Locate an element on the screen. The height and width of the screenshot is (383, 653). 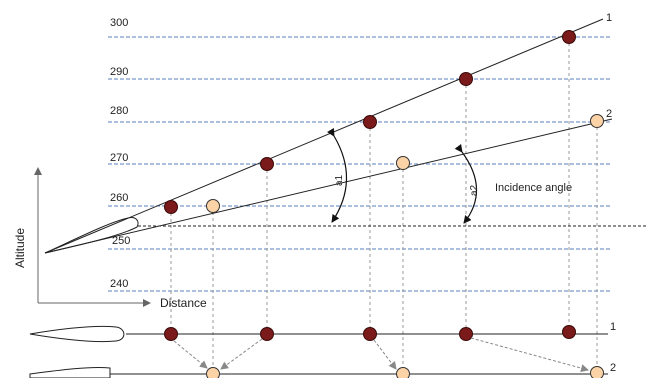
line-1-label: 1 is located at coordinates (609, 18).